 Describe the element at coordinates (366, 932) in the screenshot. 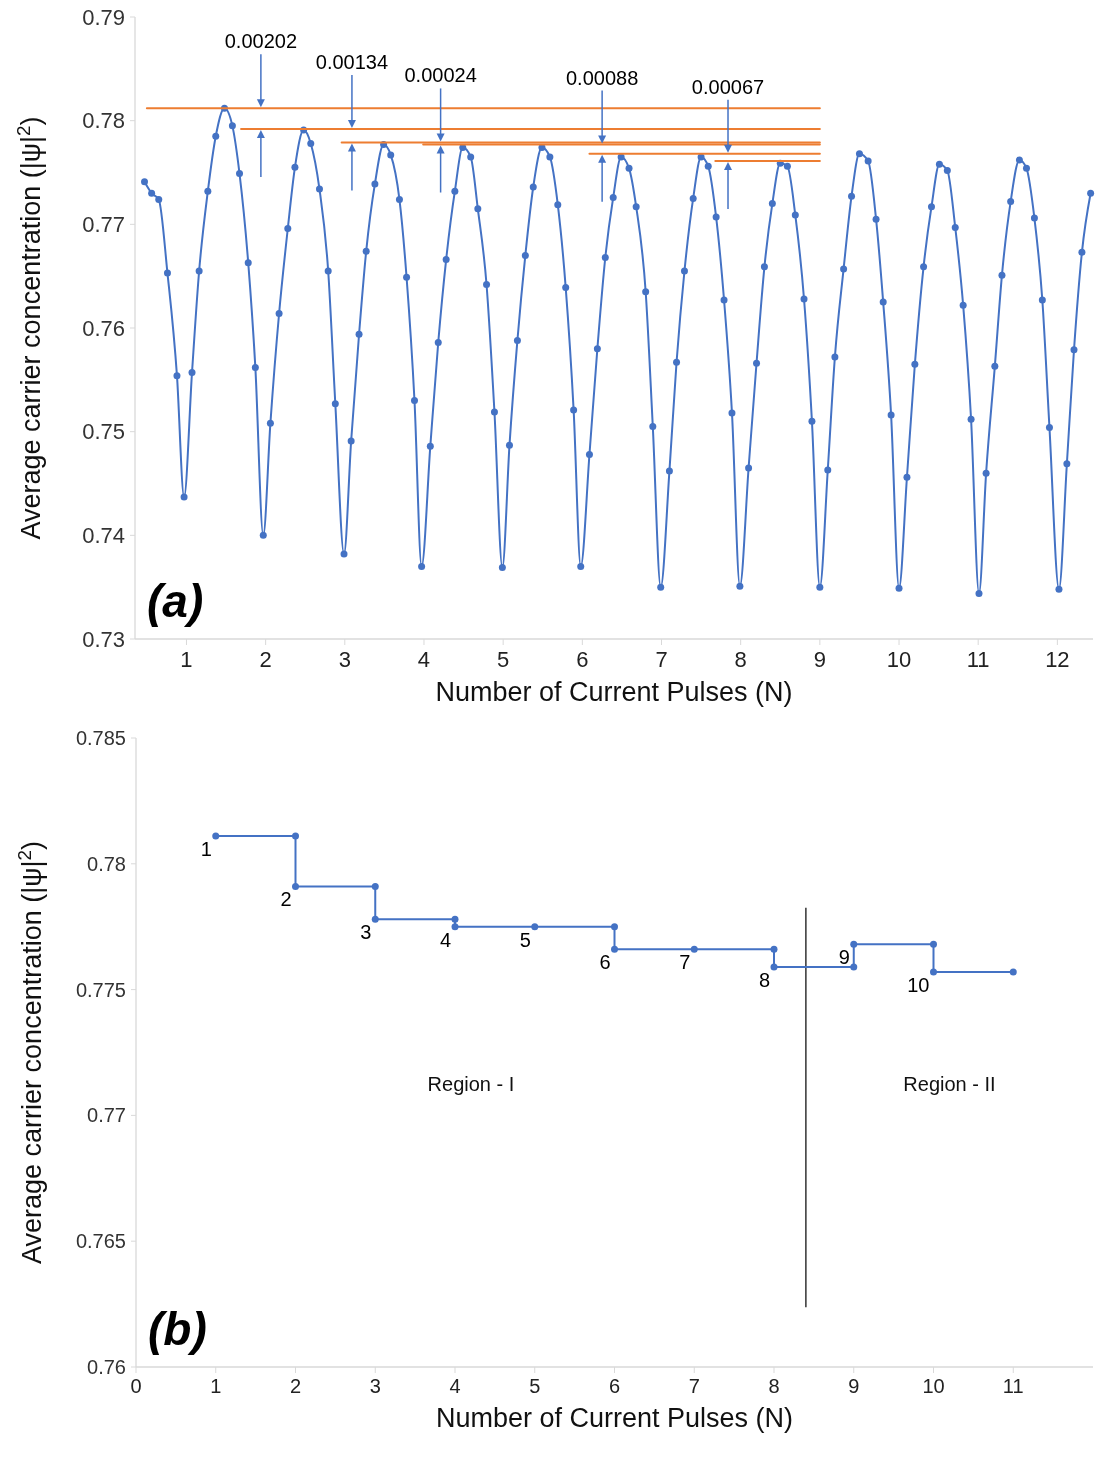

I see `annotation: 3` at that location.